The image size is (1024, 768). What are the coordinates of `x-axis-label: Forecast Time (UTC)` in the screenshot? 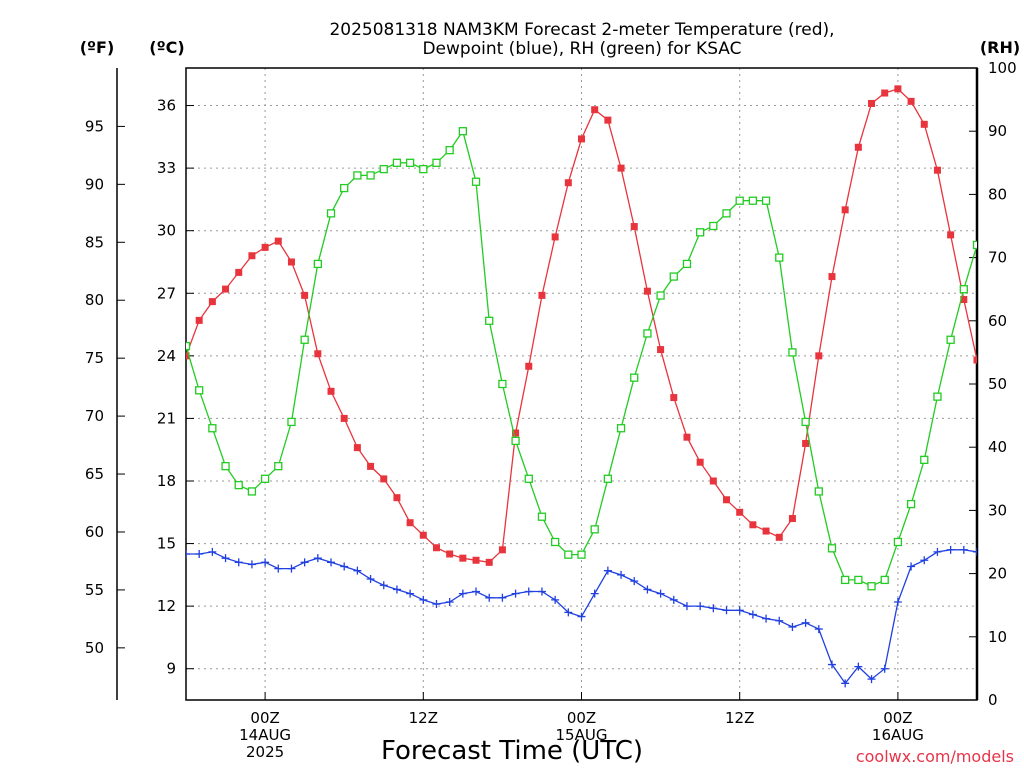 It's located at (512, 751).